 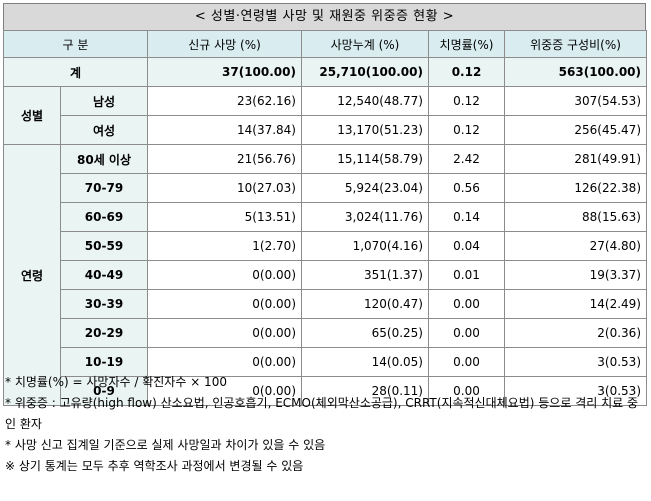 What do you see at coordinates (224, 188) in the screenshot?
I see `new-deaths-cell: 10(27.03)` at bounding box center [224, 188].